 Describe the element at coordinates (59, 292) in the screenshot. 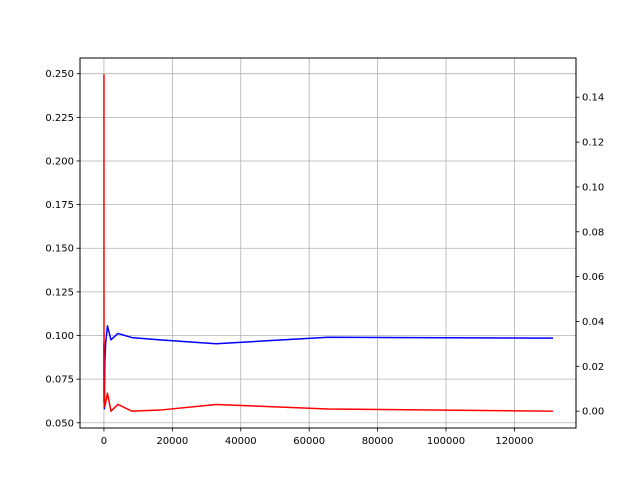

I see `y-tick-label: 0.125` at that location.